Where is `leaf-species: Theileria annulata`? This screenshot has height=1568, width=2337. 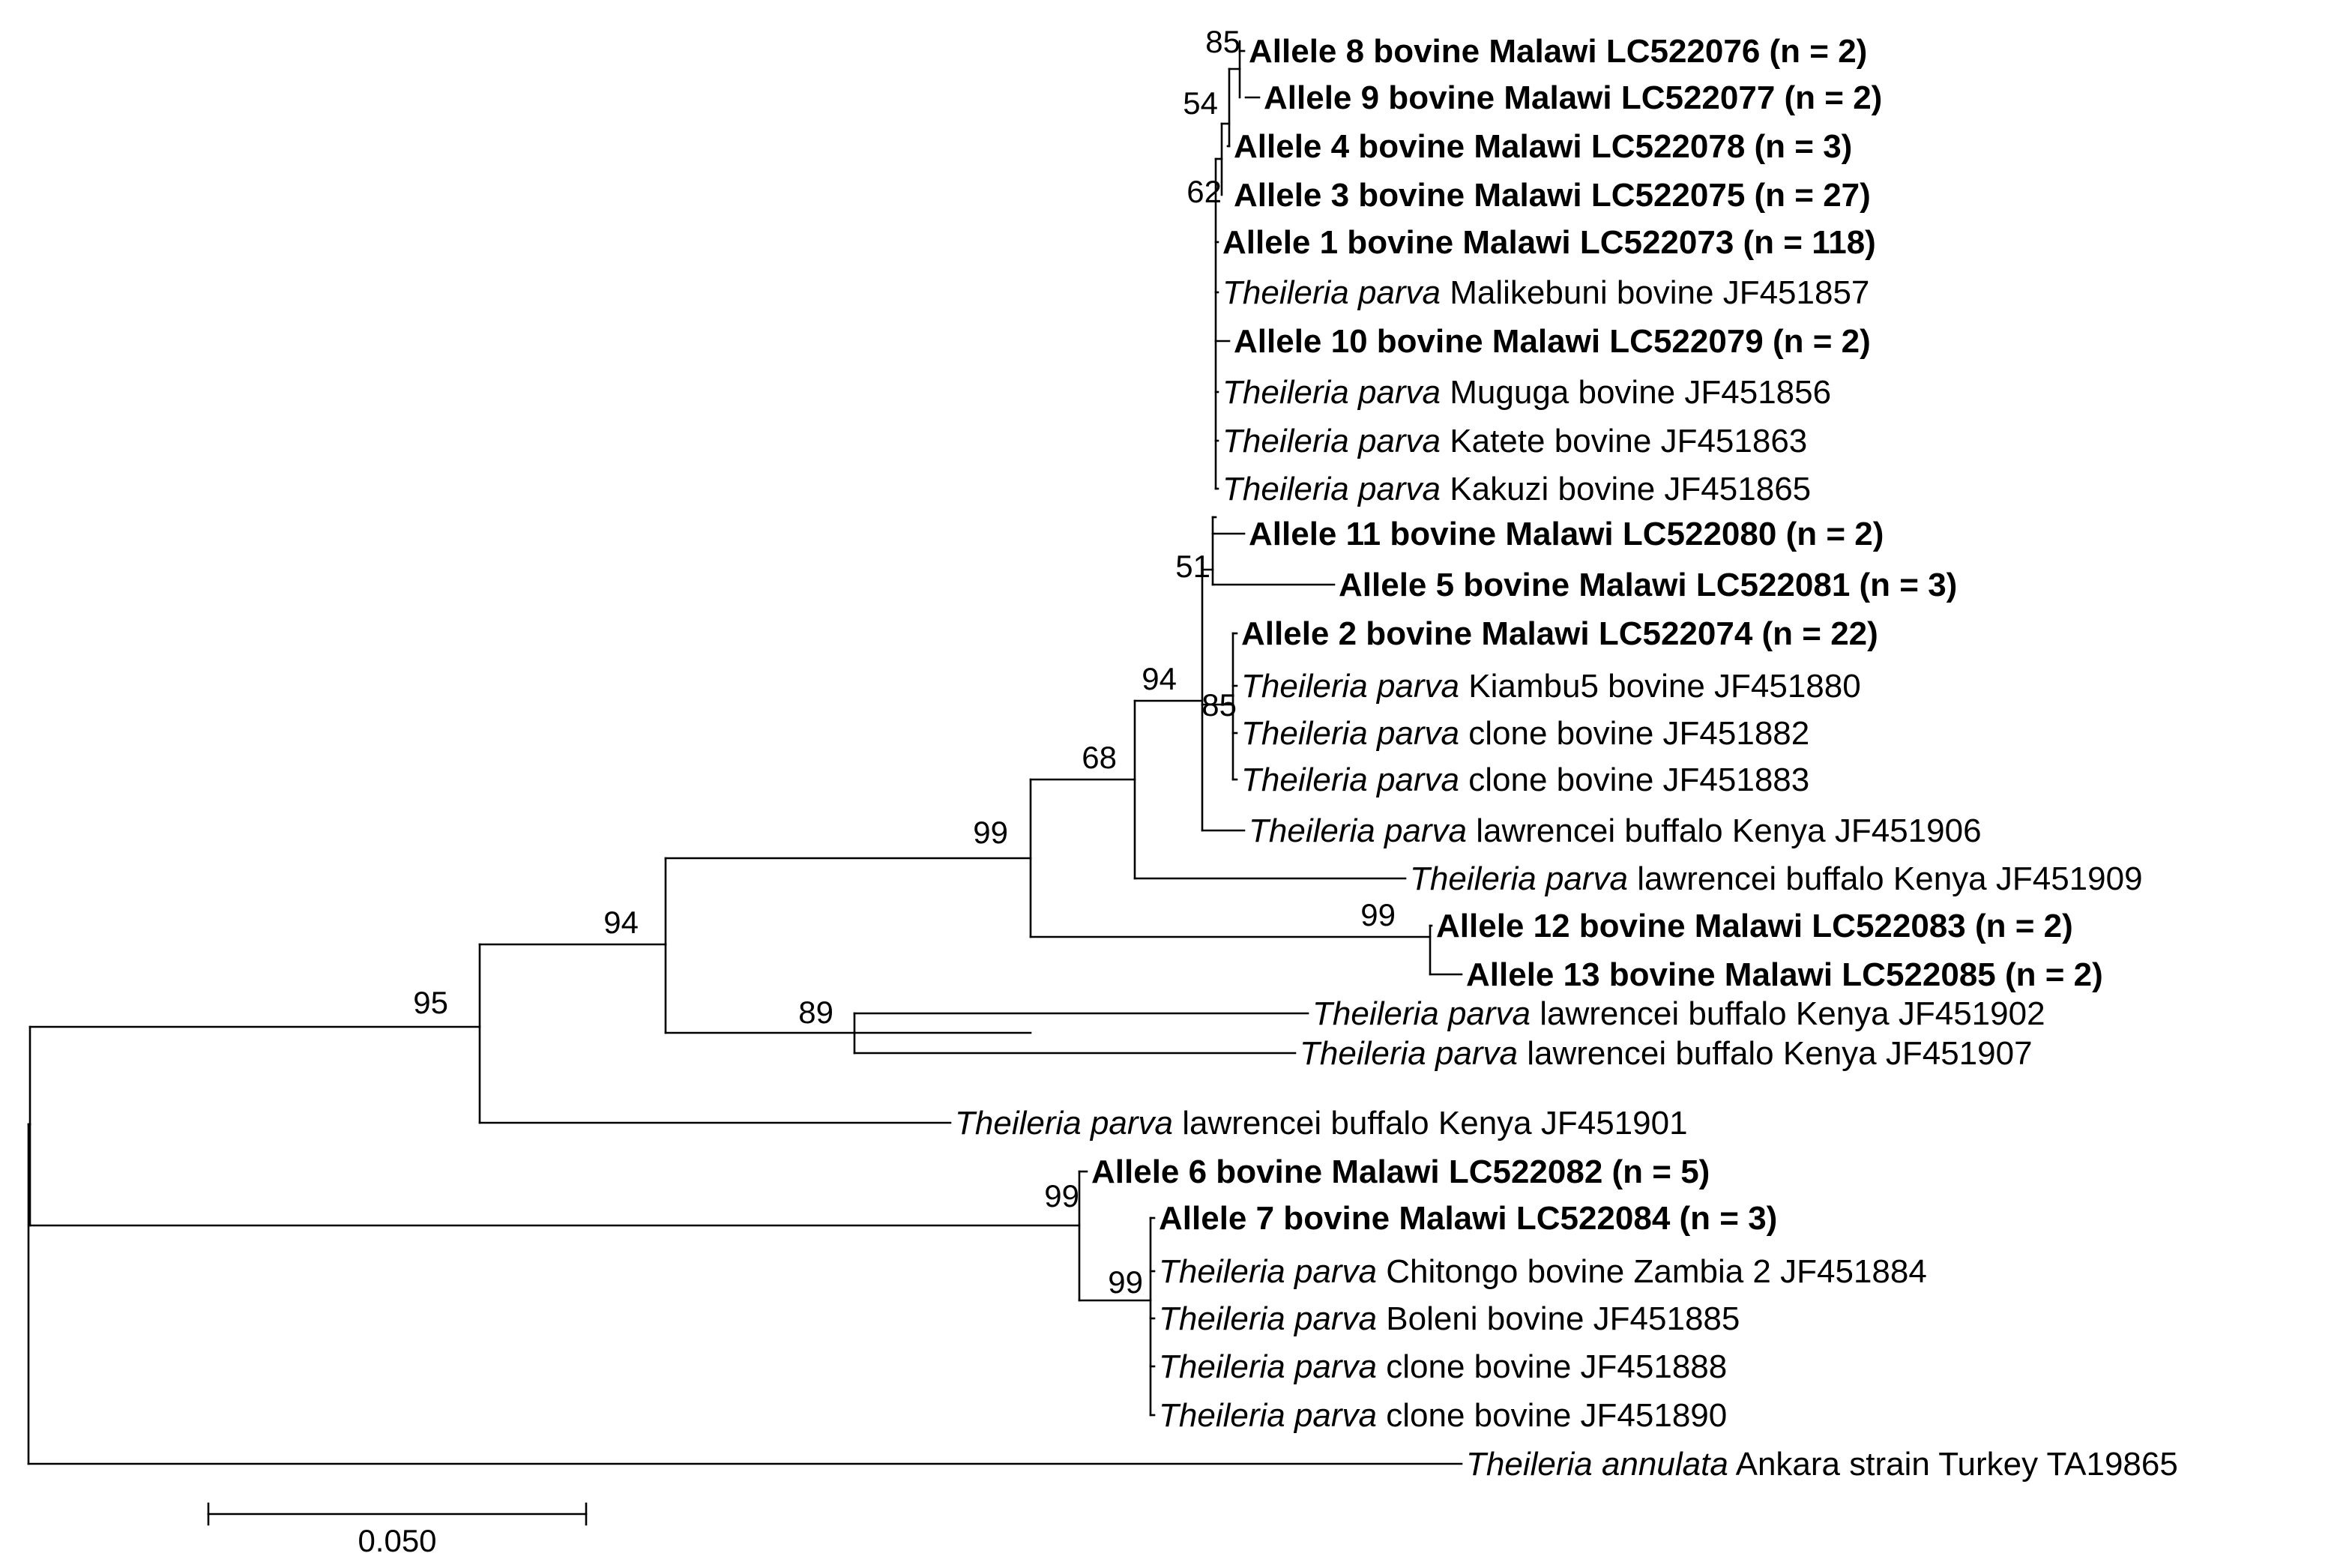
leaf-species: Theileria annulata is located at coordinates (1597, 1464).